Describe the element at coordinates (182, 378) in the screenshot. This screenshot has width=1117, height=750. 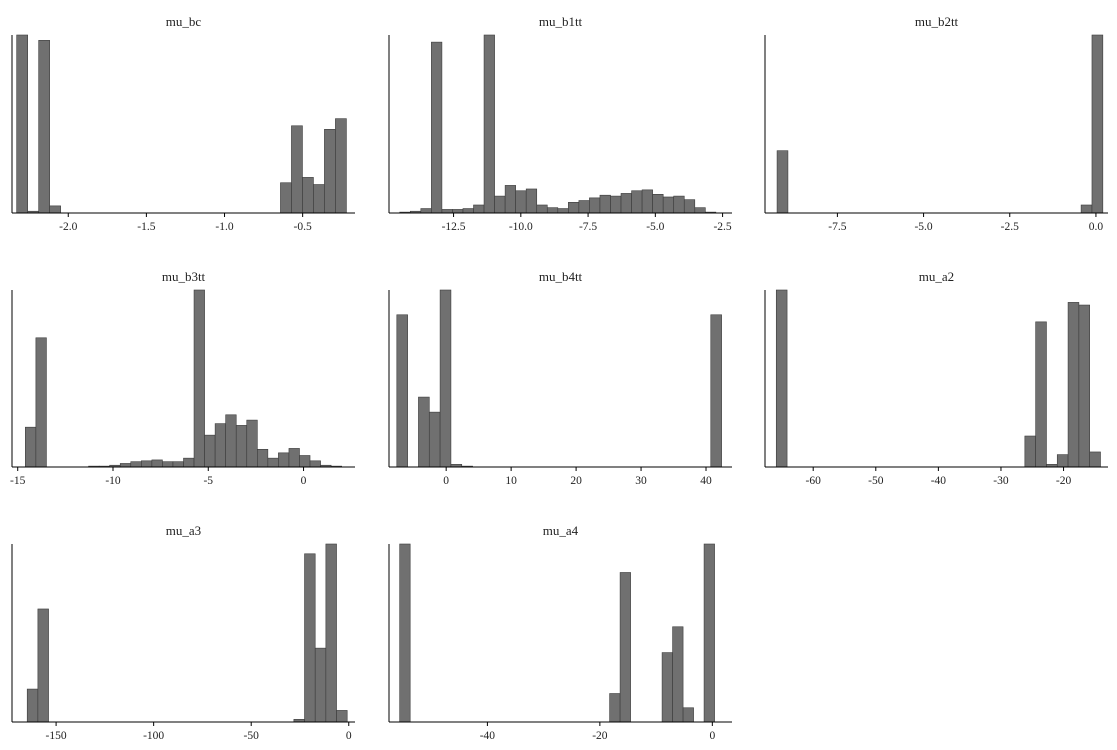
I see `histogram-panel-mu-b3tt: mu_b3tt -15 -10 -5 0` at that location.